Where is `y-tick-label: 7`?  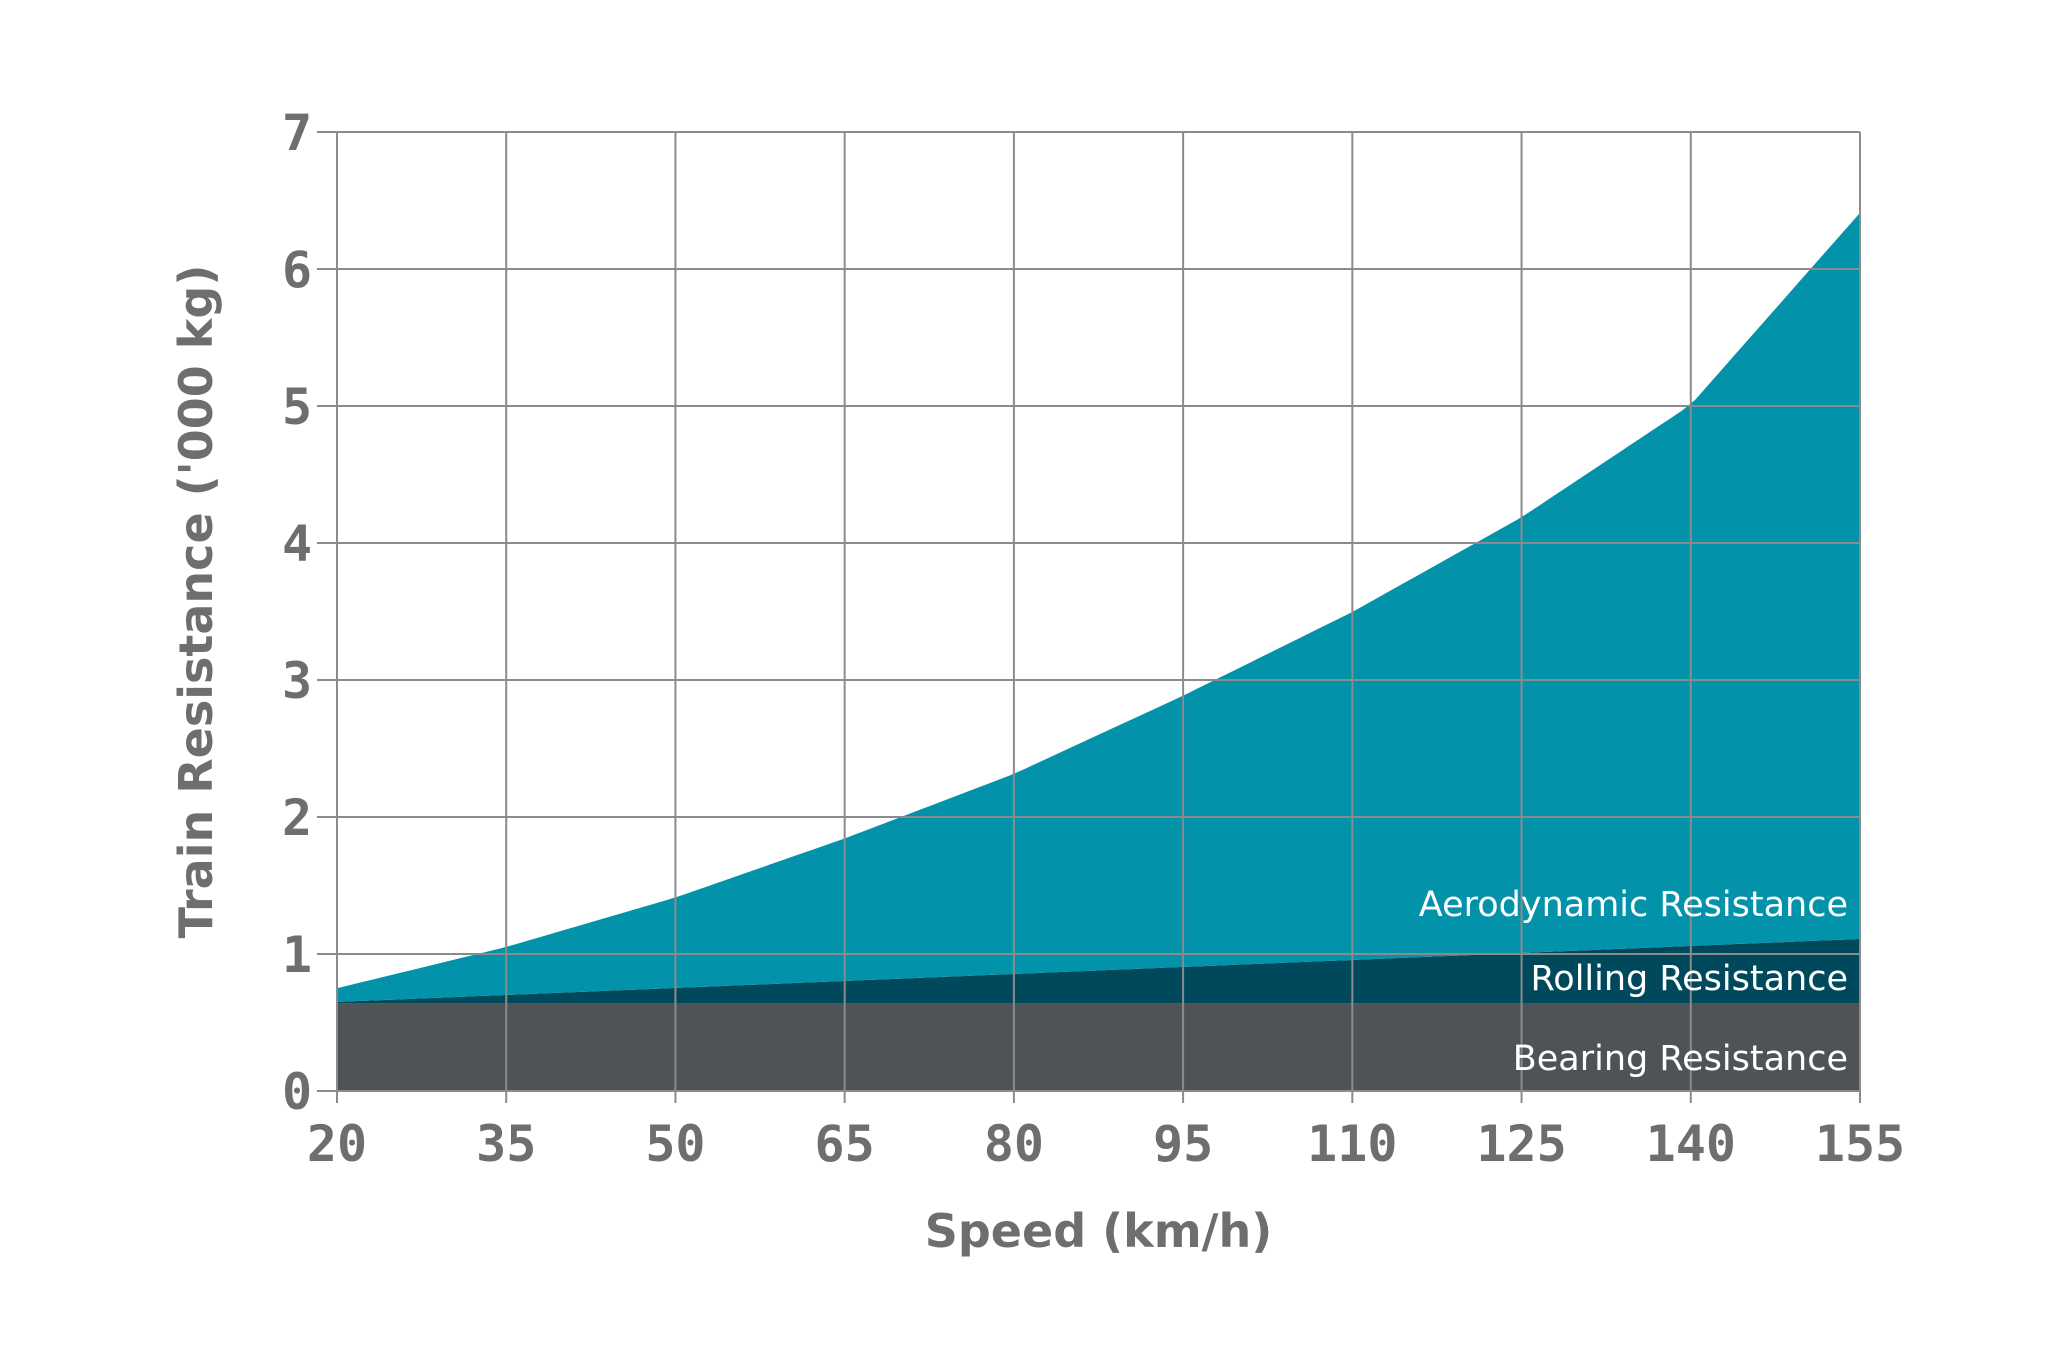 y-tick-label: 7 is located at coordinates (297, 133).